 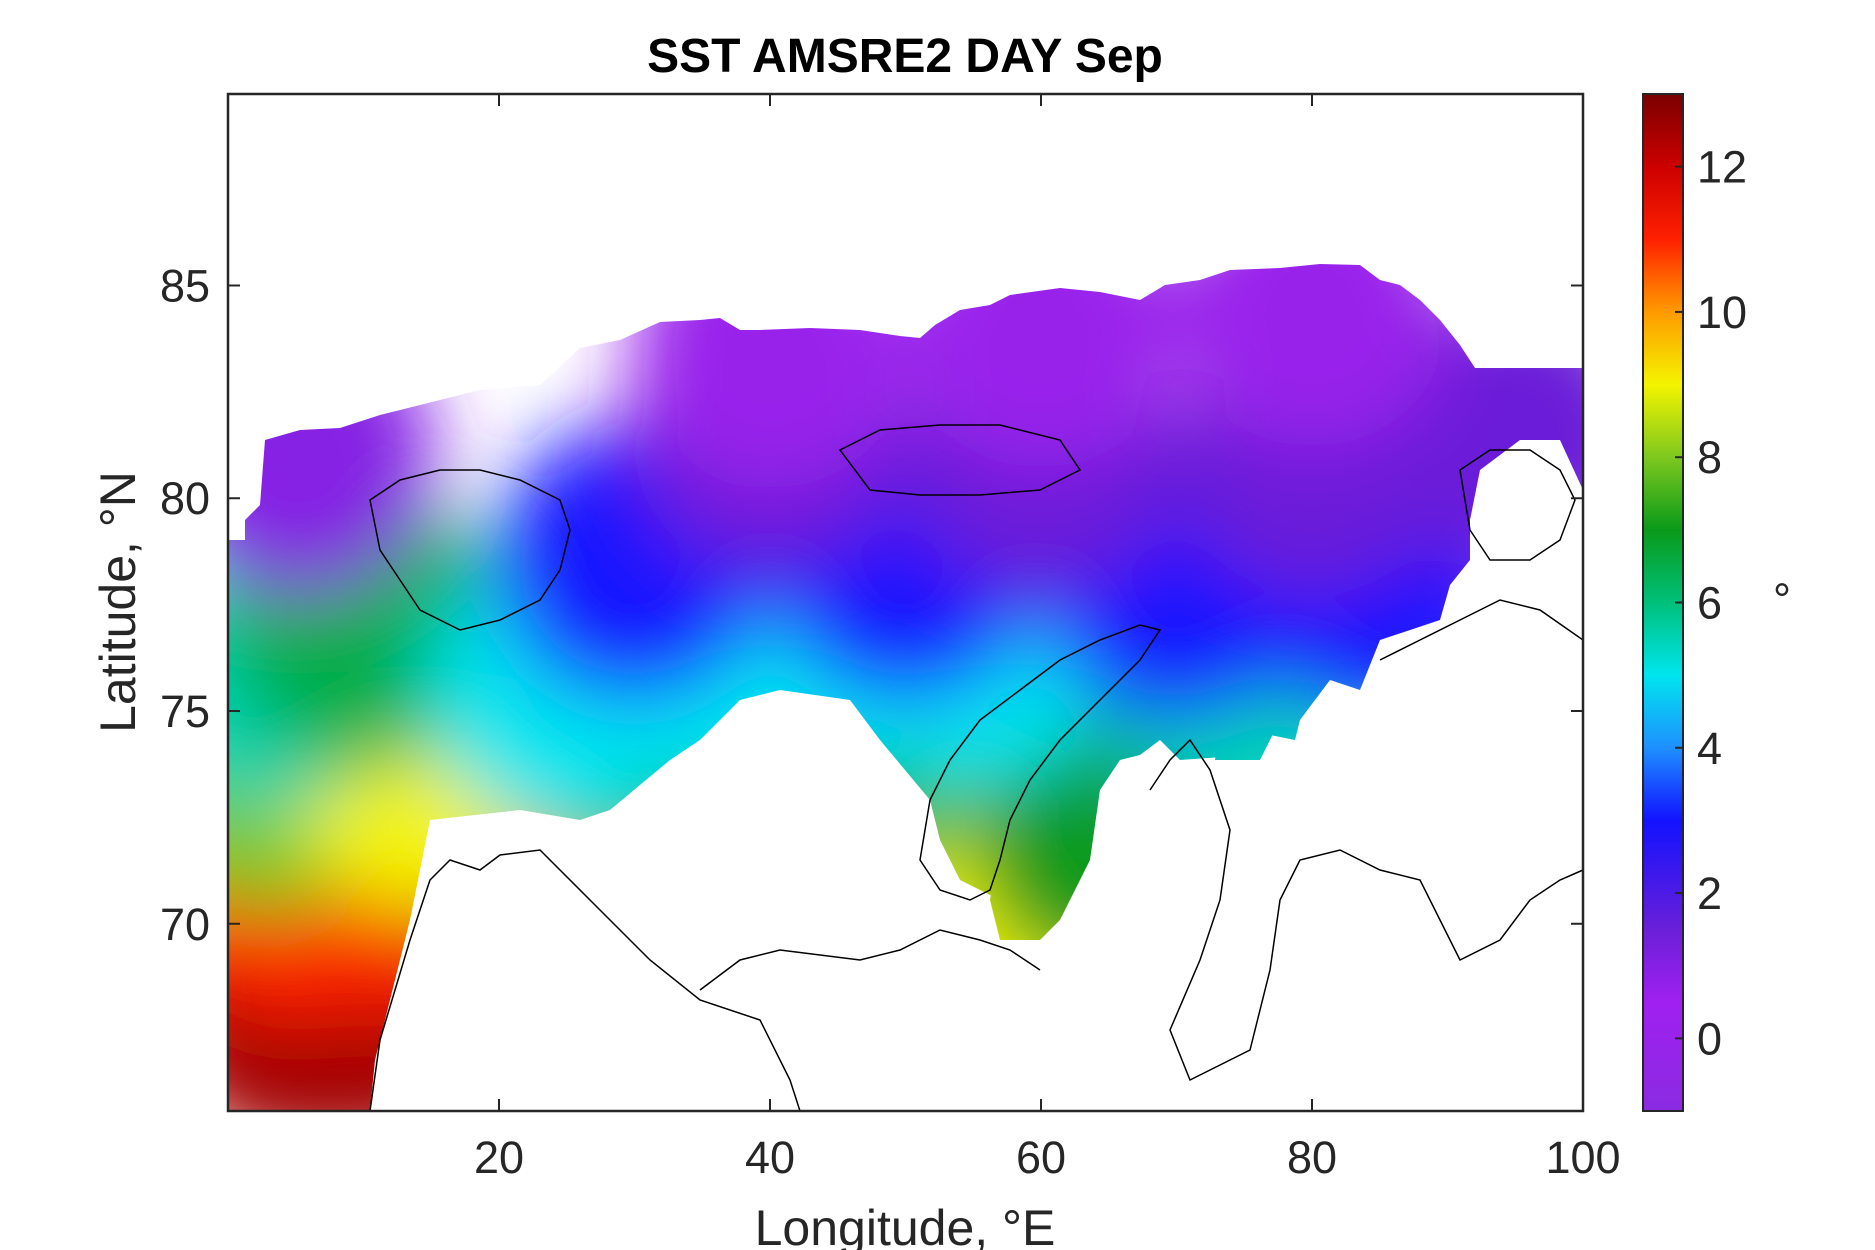 What do you see at coordinates (1481, 630) in the screenshot?
I see `coast-taymyr` at bounding box center [1481, 630].